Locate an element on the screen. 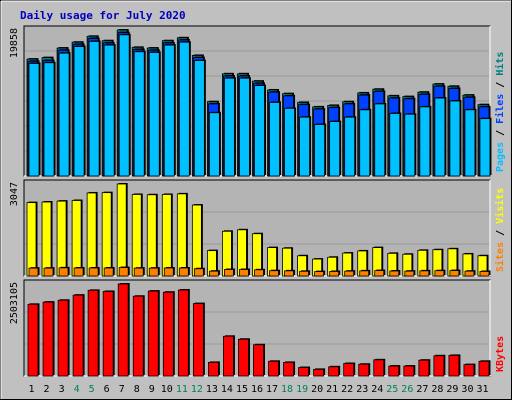 This screenshot has height=405, width=512. x-tick-label: 13 is located at coordinates (212, 389).